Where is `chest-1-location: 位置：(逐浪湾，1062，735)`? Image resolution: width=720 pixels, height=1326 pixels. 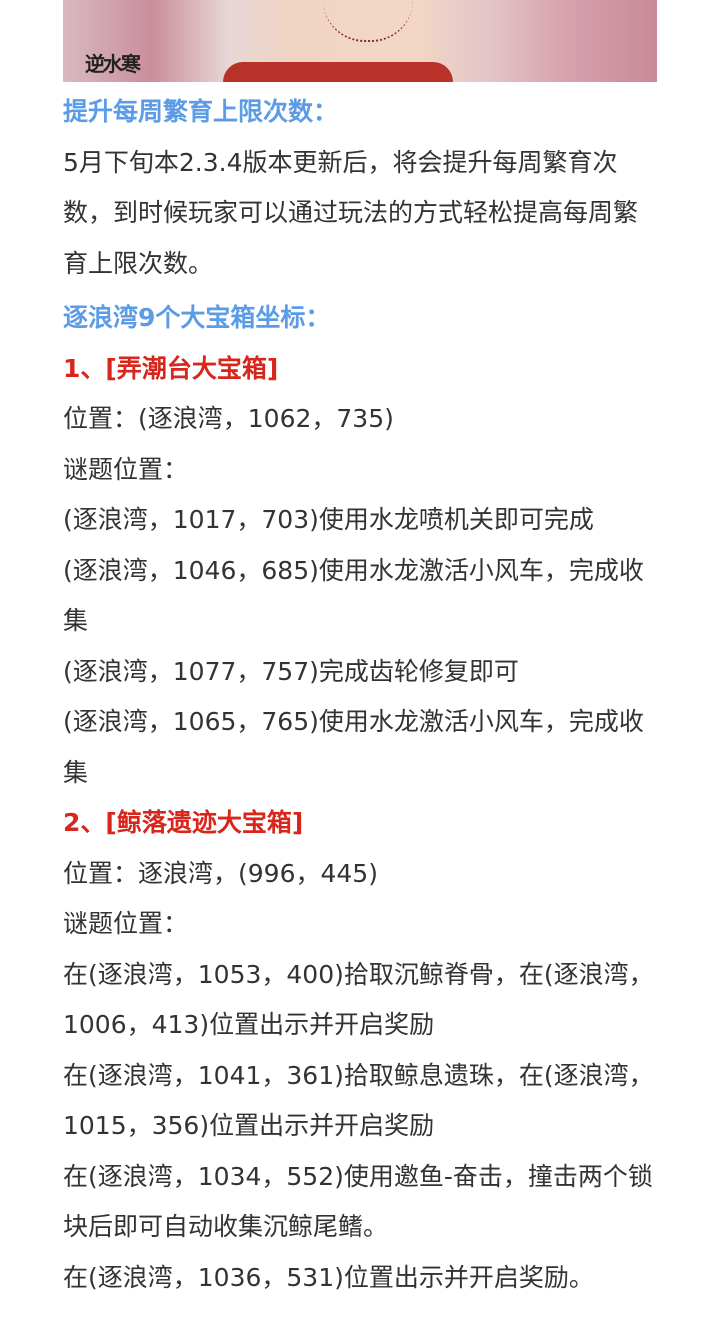
chest-1-location: 位置：(逐浪湾，1062，735) is located at coordinates (228, 418).